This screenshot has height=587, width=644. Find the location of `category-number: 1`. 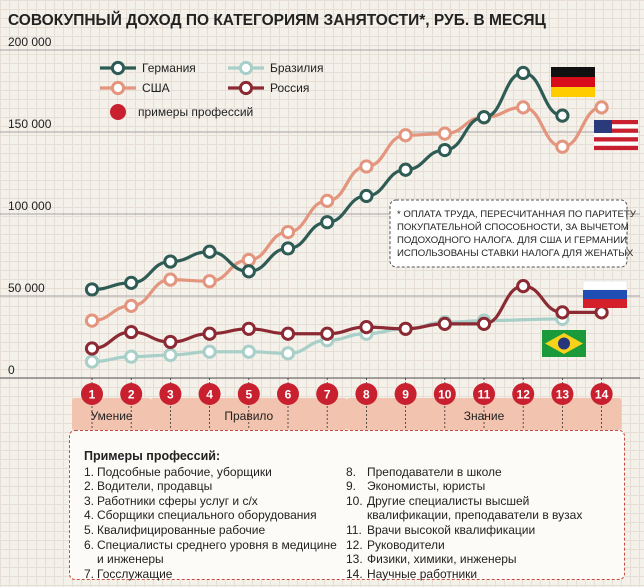

category-number: 1 is located at coordinates (92, 395).